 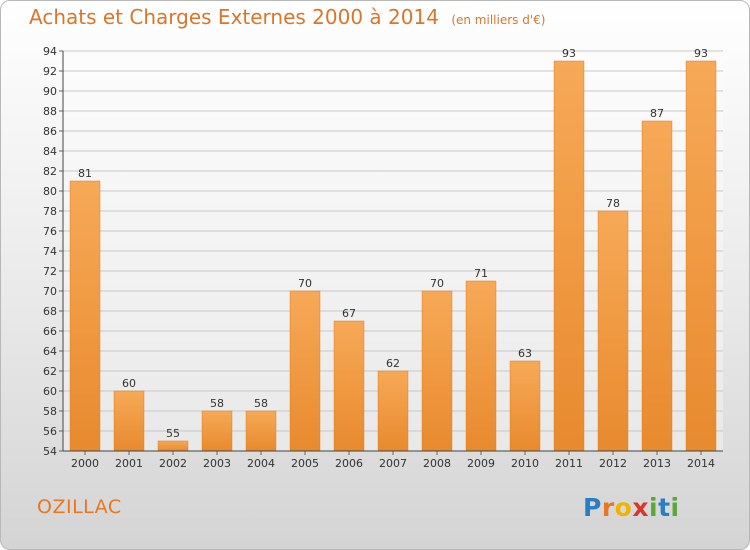 I want to click on y-tick-label: 60, so click(x=50, y=391).